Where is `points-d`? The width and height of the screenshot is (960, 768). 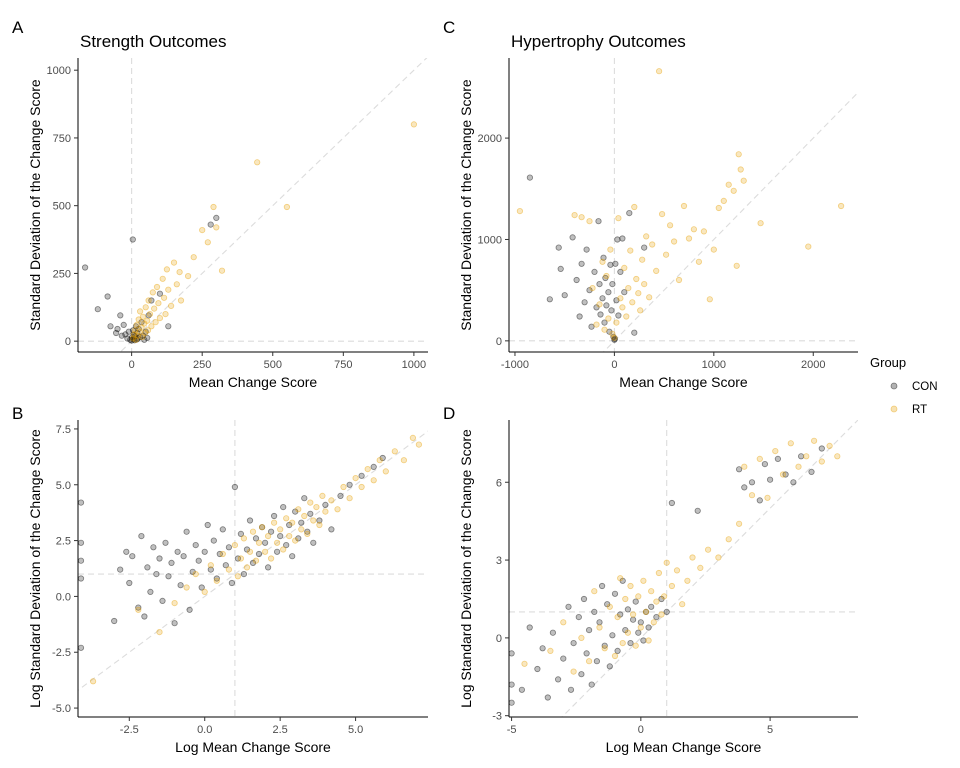
points-d is located at coordinates (675, 571).